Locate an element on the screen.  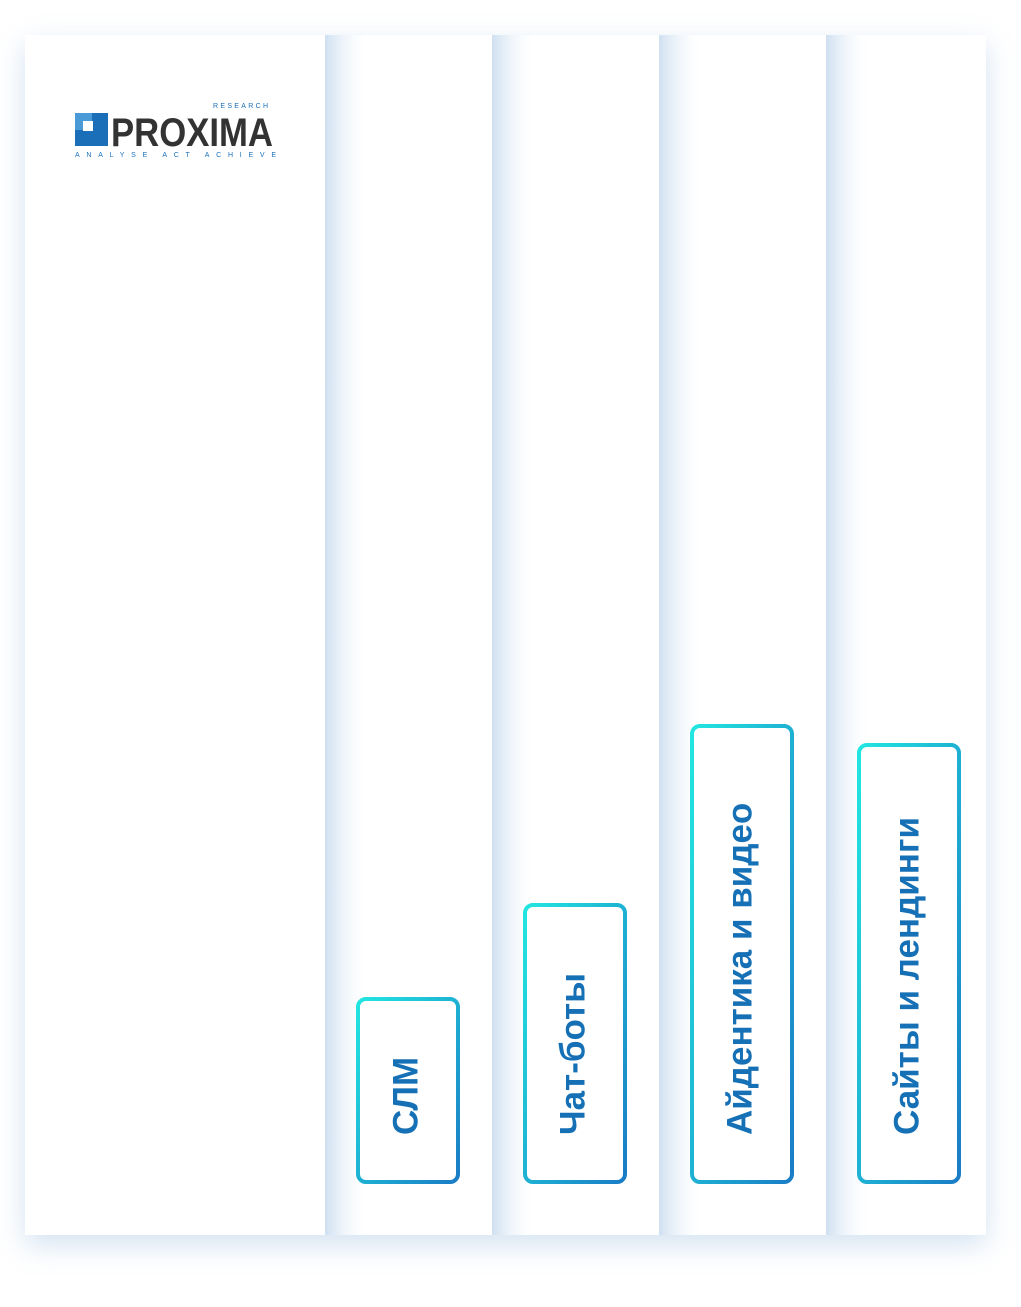
tab-label: СЛМ is located at coordinates (405, 1096).